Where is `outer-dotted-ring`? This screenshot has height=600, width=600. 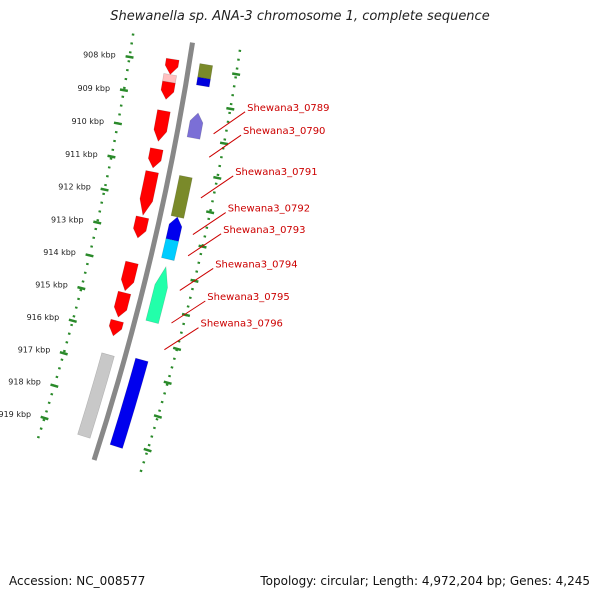 outer-dotted-ring is located at coordinates (190, 262).